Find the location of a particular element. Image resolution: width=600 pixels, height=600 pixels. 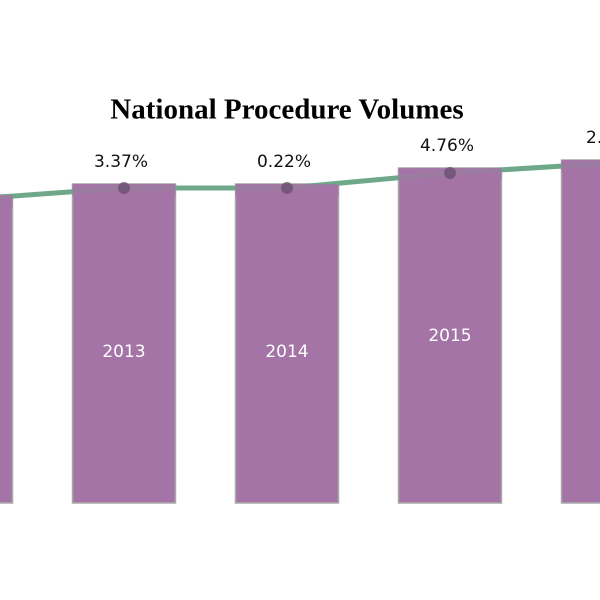

growth-label: 3.37% is located at coordinates (121, 162).